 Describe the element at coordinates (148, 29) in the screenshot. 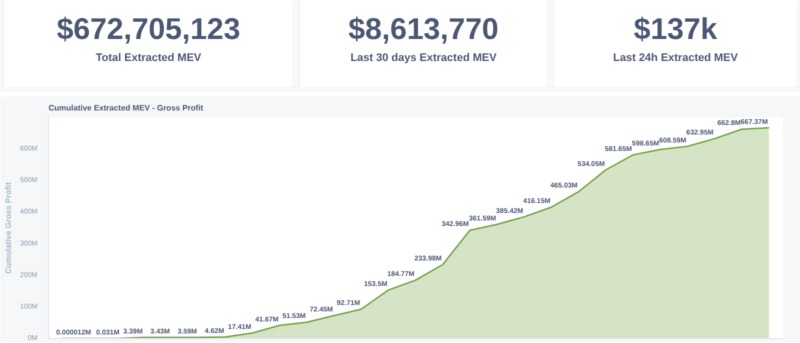

I see `text: $672,705,123` at that location.